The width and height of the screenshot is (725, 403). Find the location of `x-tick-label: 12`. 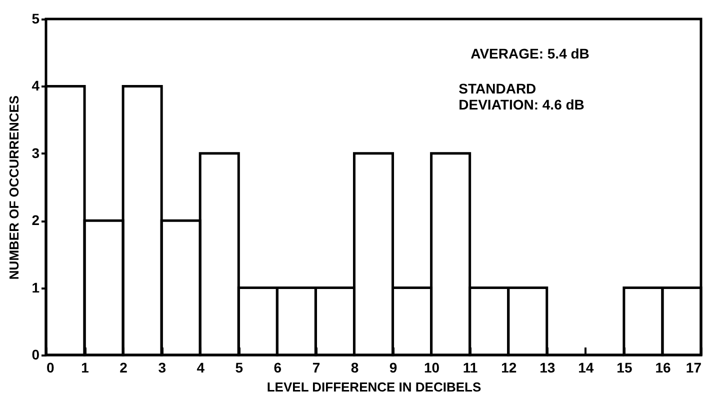

x-tick-label: 12 is located at coordinates (509, 368).